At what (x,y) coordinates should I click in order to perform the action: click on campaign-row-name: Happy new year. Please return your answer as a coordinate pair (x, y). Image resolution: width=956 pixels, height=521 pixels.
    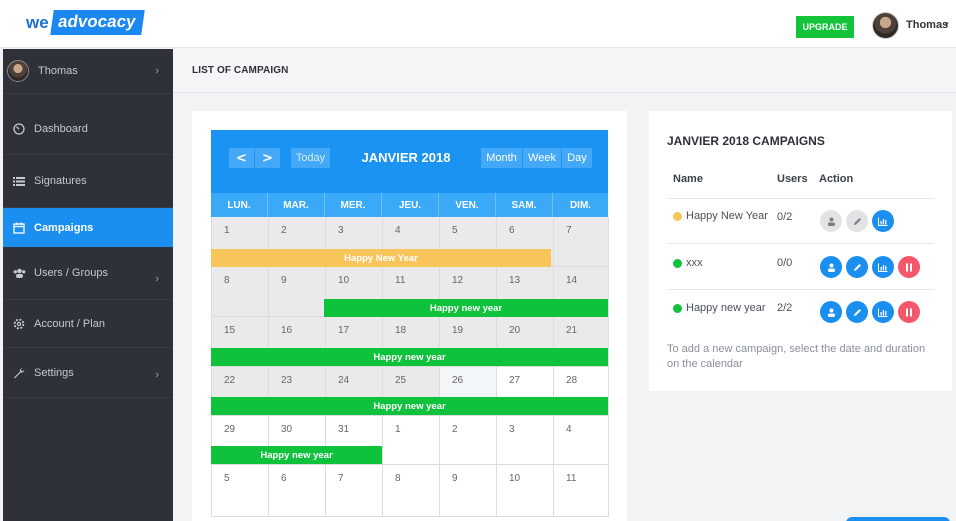
    Looking at the image, I should click on (719, 308).